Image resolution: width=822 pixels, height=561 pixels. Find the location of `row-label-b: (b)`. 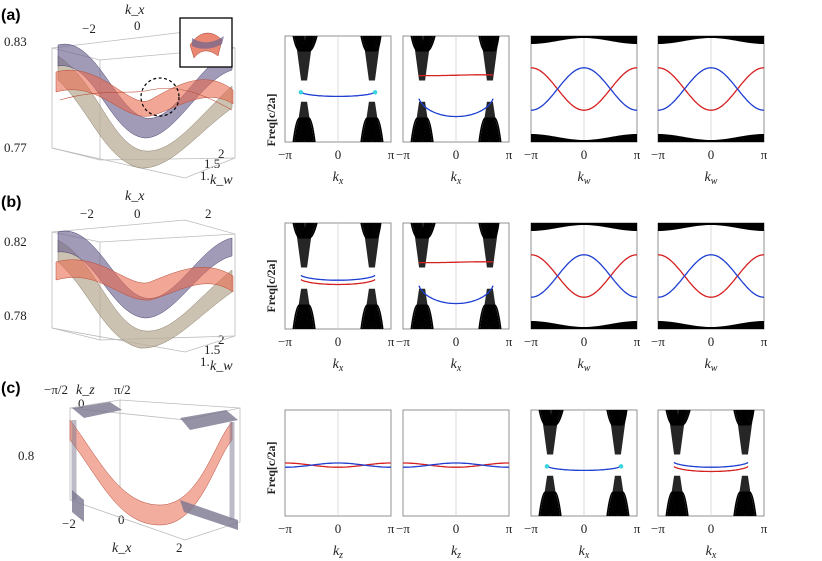

row-label-b: (b) is located at coordinates (11, 202).